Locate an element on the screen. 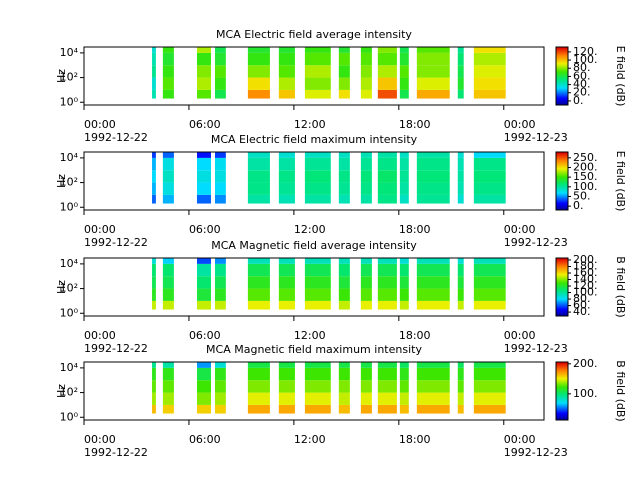 The image size is (640, 480). plot-frame is located at coordinates (314, 391).